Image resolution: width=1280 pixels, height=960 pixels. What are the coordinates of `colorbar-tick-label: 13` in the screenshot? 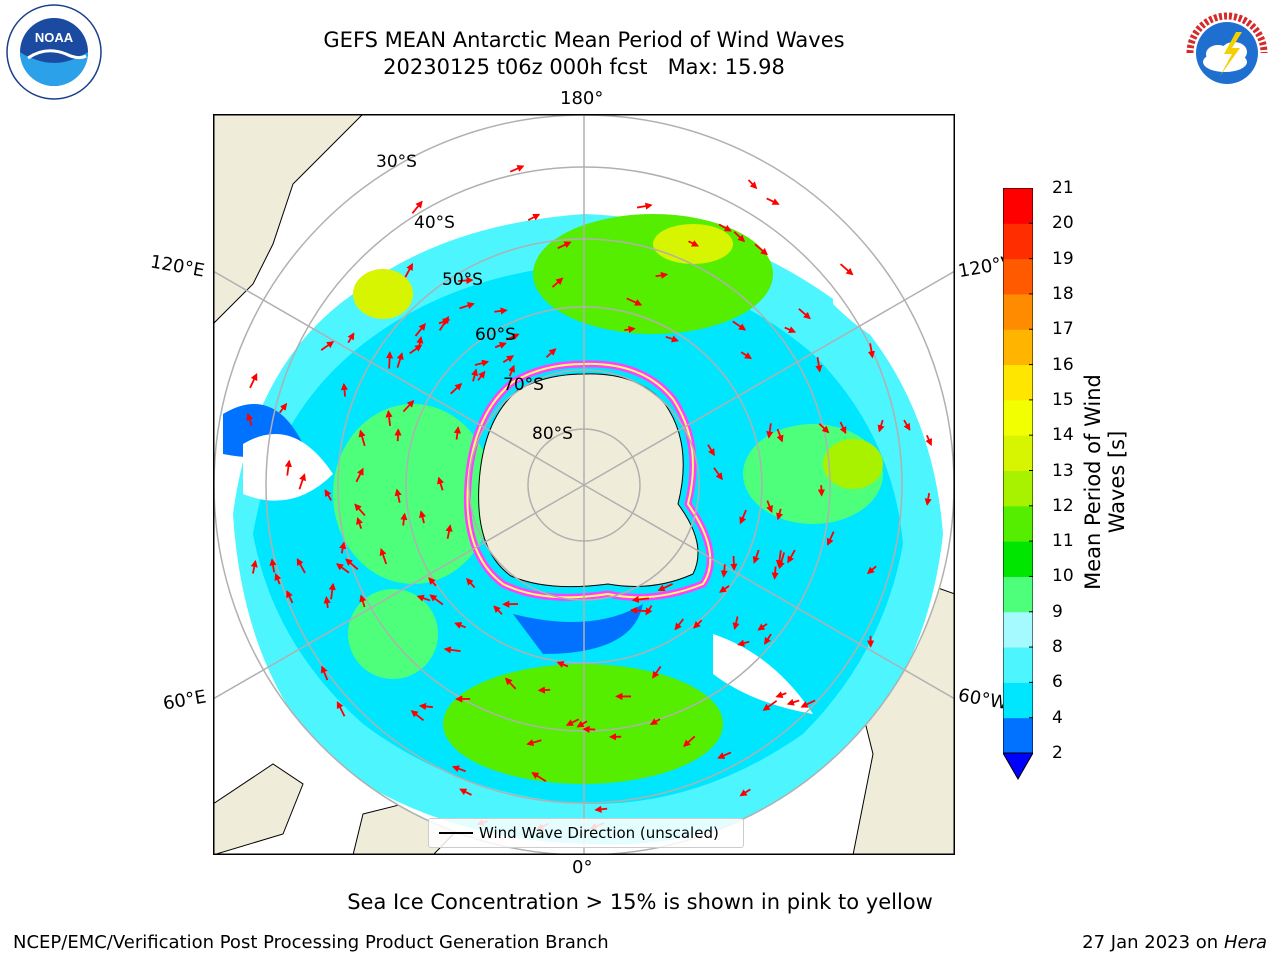 It's located at (1063, 470).